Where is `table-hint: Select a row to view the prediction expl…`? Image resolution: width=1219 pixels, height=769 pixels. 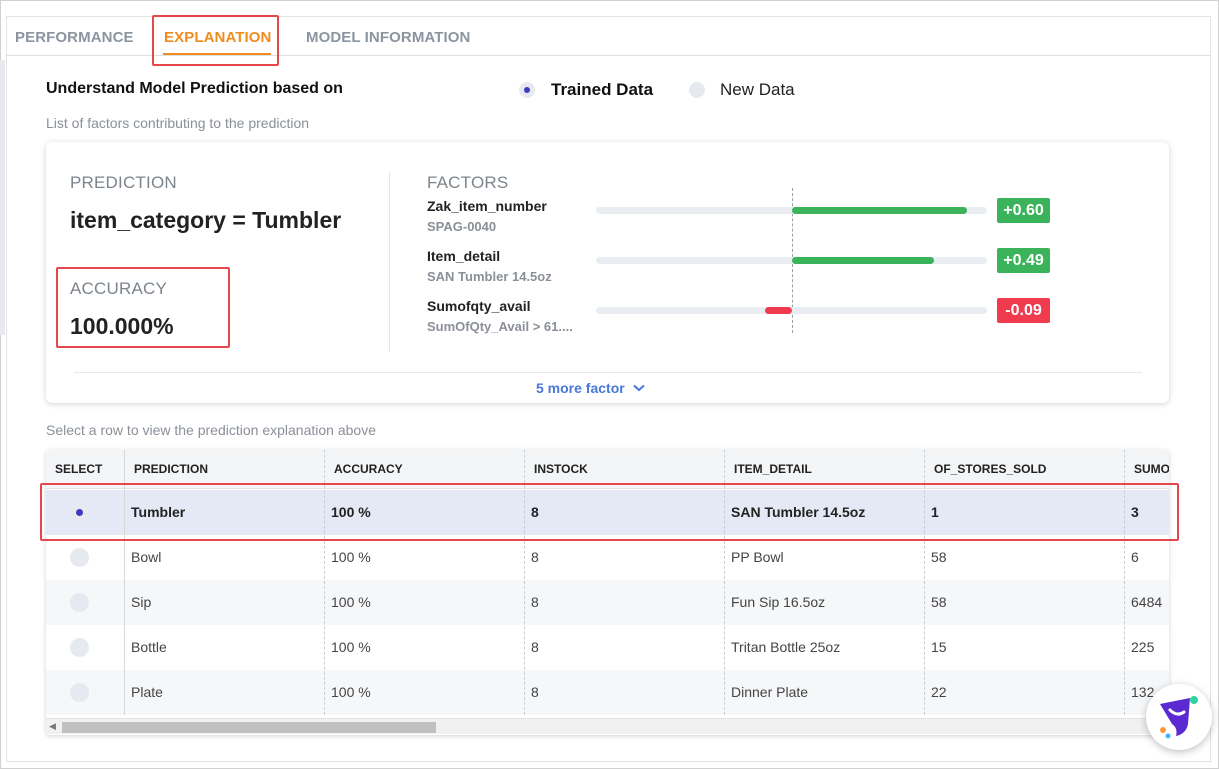
table-hint: Select a row to view the prediction expl… is located at coordinates (211, 430).